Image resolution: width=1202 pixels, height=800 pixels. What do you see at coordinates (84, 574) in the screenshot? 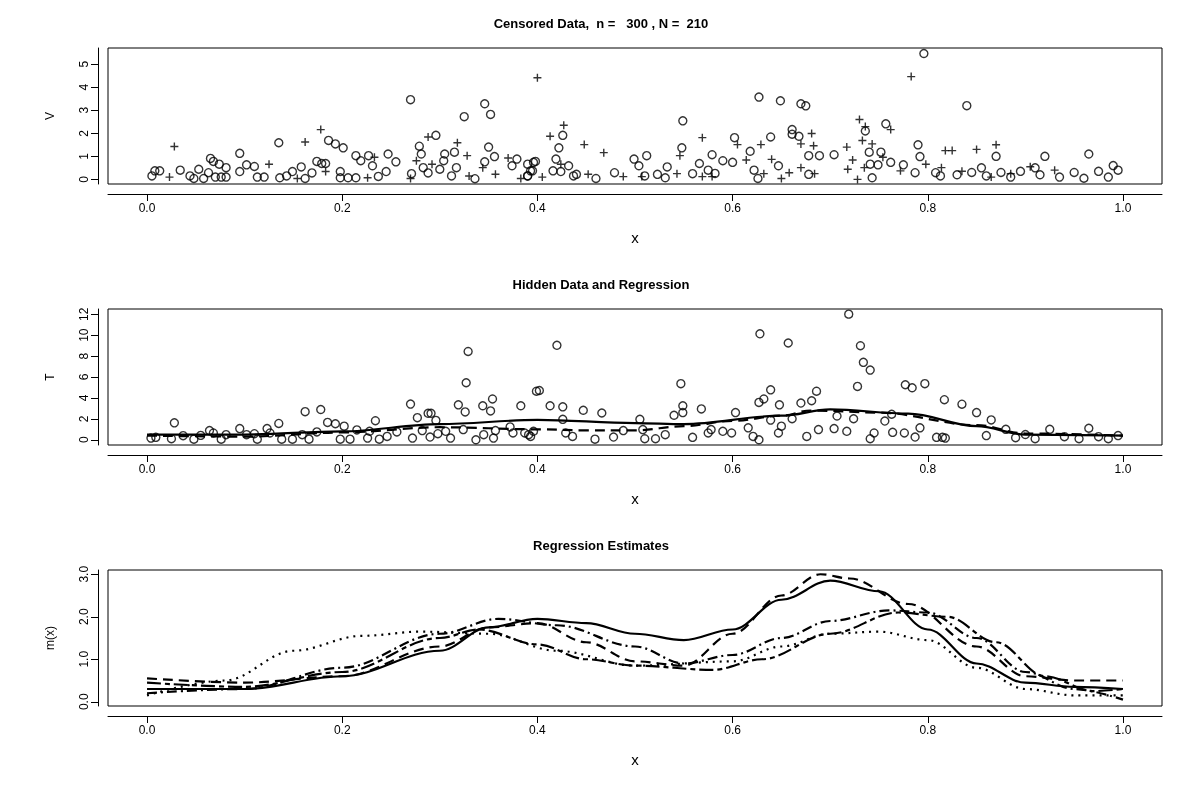
I see `y-tick-label: 3.0` at bounding box center [84, 574].